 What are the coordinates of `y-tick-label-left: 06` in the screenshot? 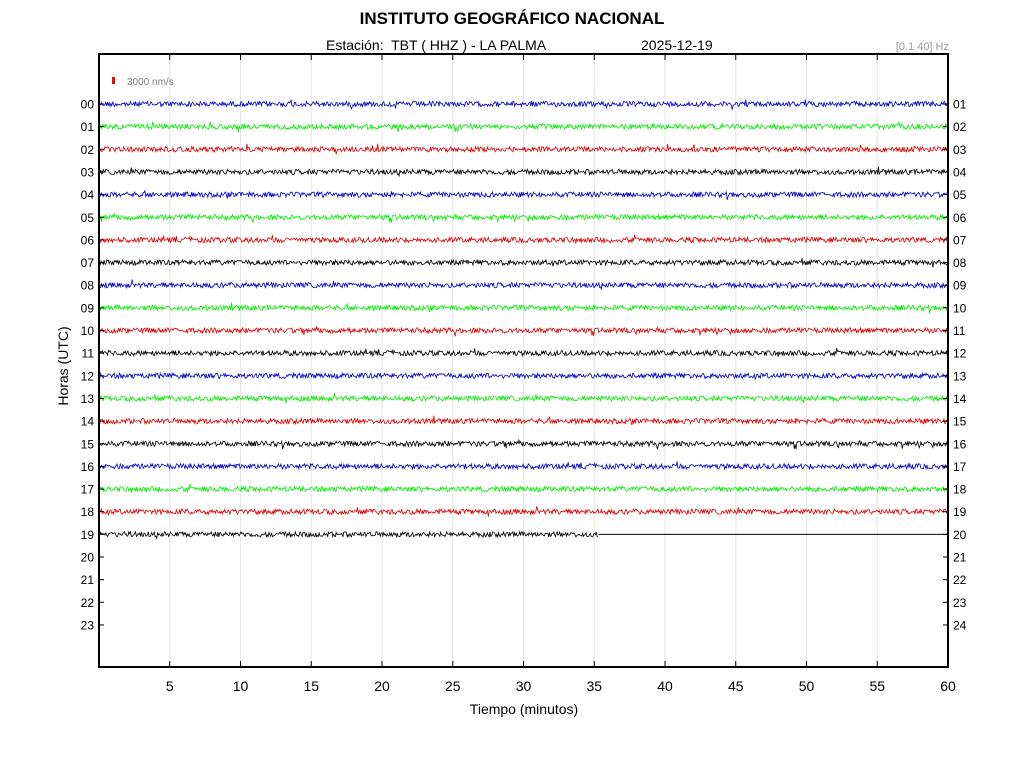 It's located at (88, 240).